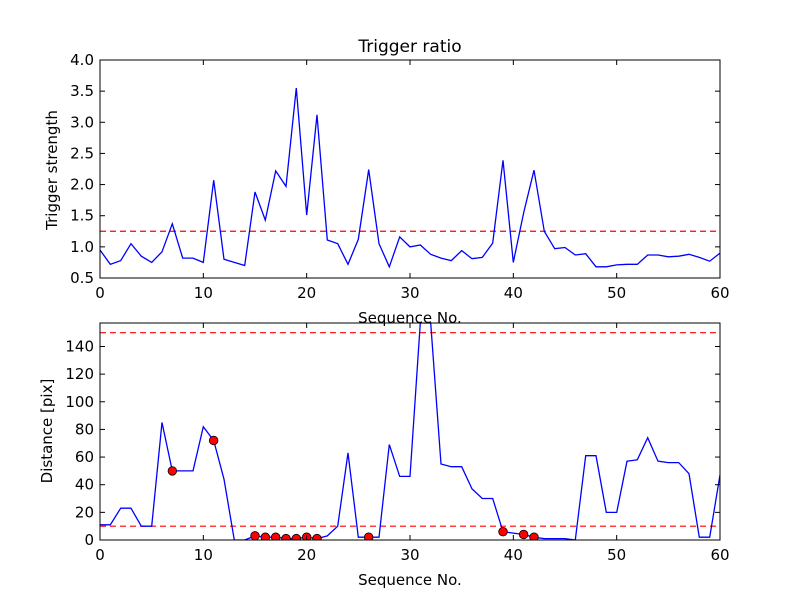  Describe the element at coordinates (82, 91) in the screenshot. I see `y-tick-label: 3.5` at that location.